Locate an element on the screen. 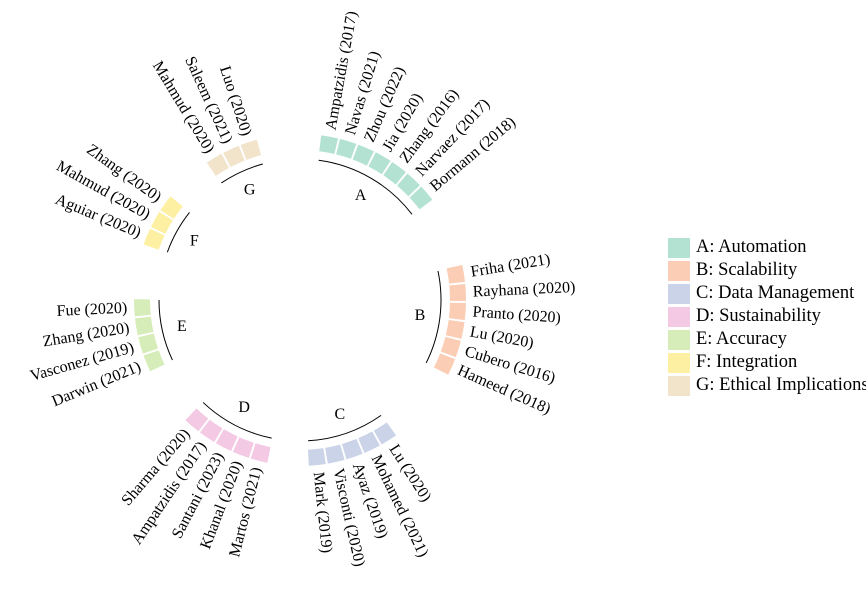 Image resolution: width=866 pixels, height=612 pixels. author-label: Mark (2019) is located at coordinates (322, 512).